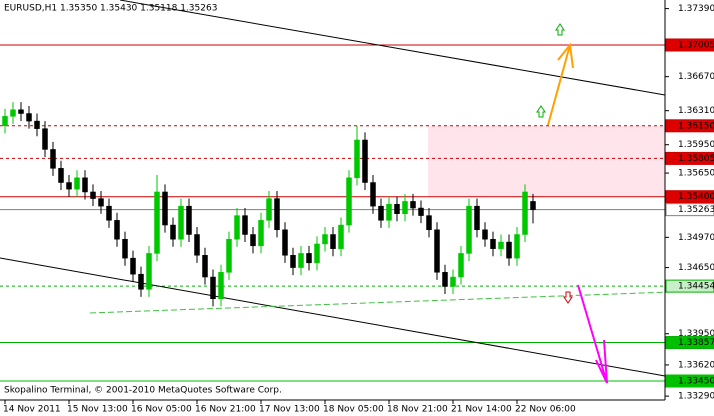  Describe the element at coordinates (696, 9) in the screenshot. I see `y-tick-label: 1.37390` at that location.